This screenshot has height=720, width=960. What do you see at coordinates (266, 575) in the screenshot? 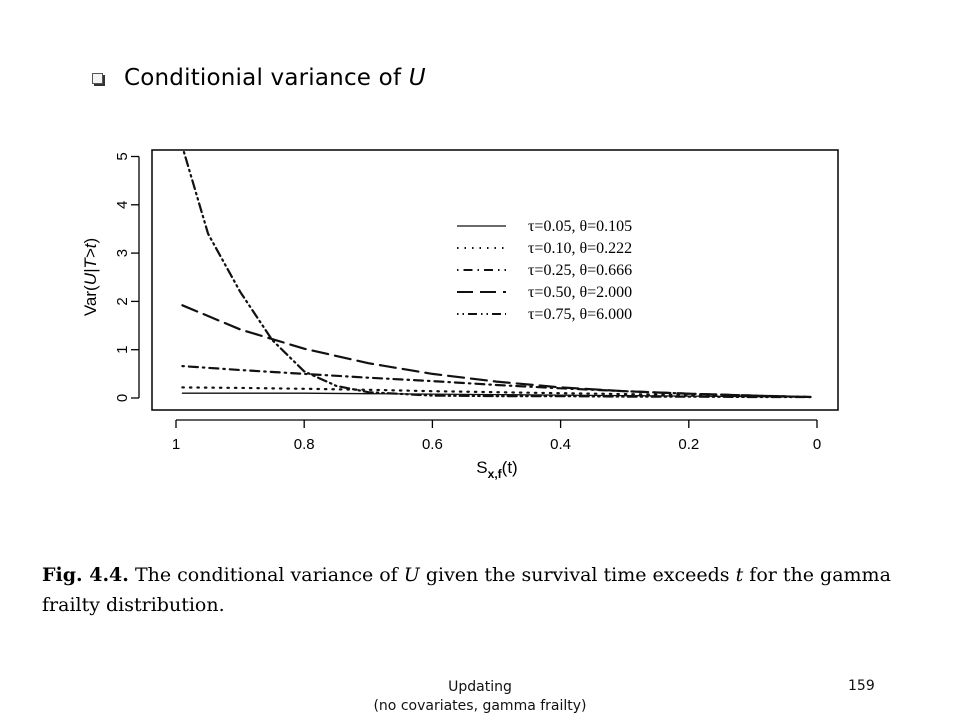
I see `caption-text-1: The conditional variance of` at bounding box center [266, 575].